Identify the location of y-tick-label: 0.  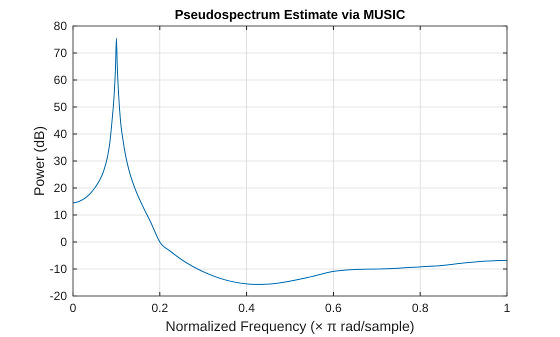
(64, 242).